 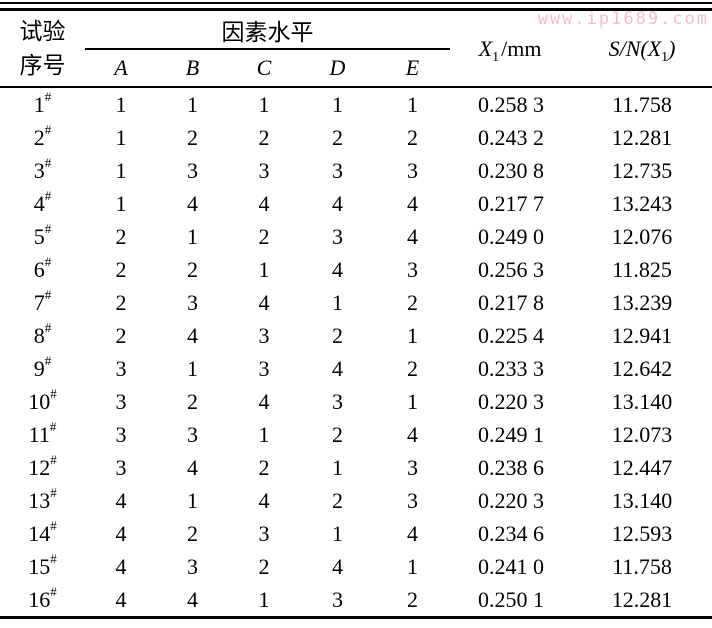 I want to click on trial-number-cell: 11#, so click(x=42, y=433).